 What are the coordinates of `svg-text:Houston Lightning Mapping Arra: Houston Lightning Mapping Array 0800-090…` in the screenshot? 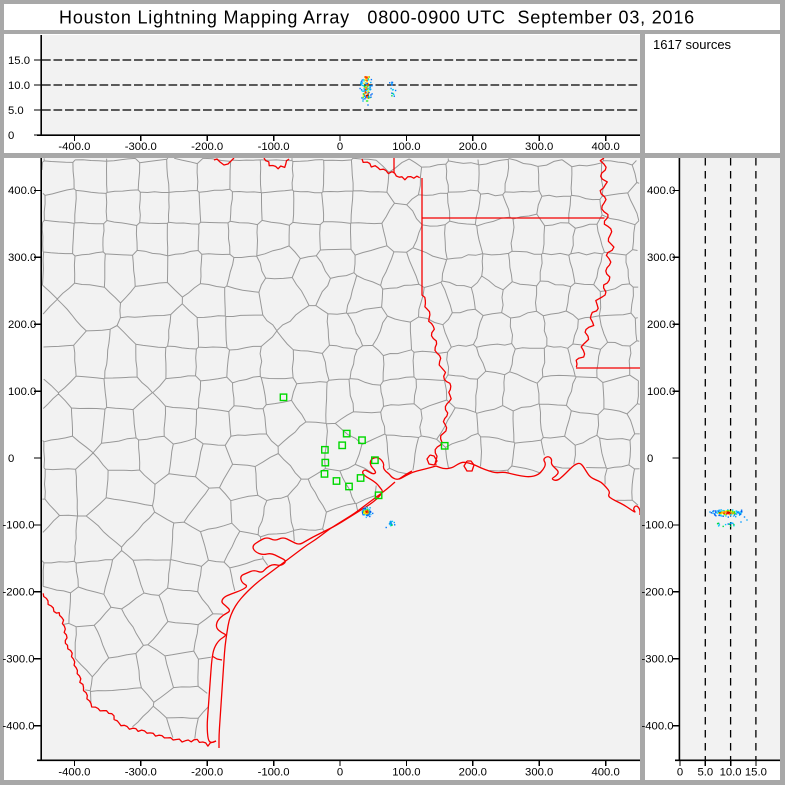 It's located at (377, 18).